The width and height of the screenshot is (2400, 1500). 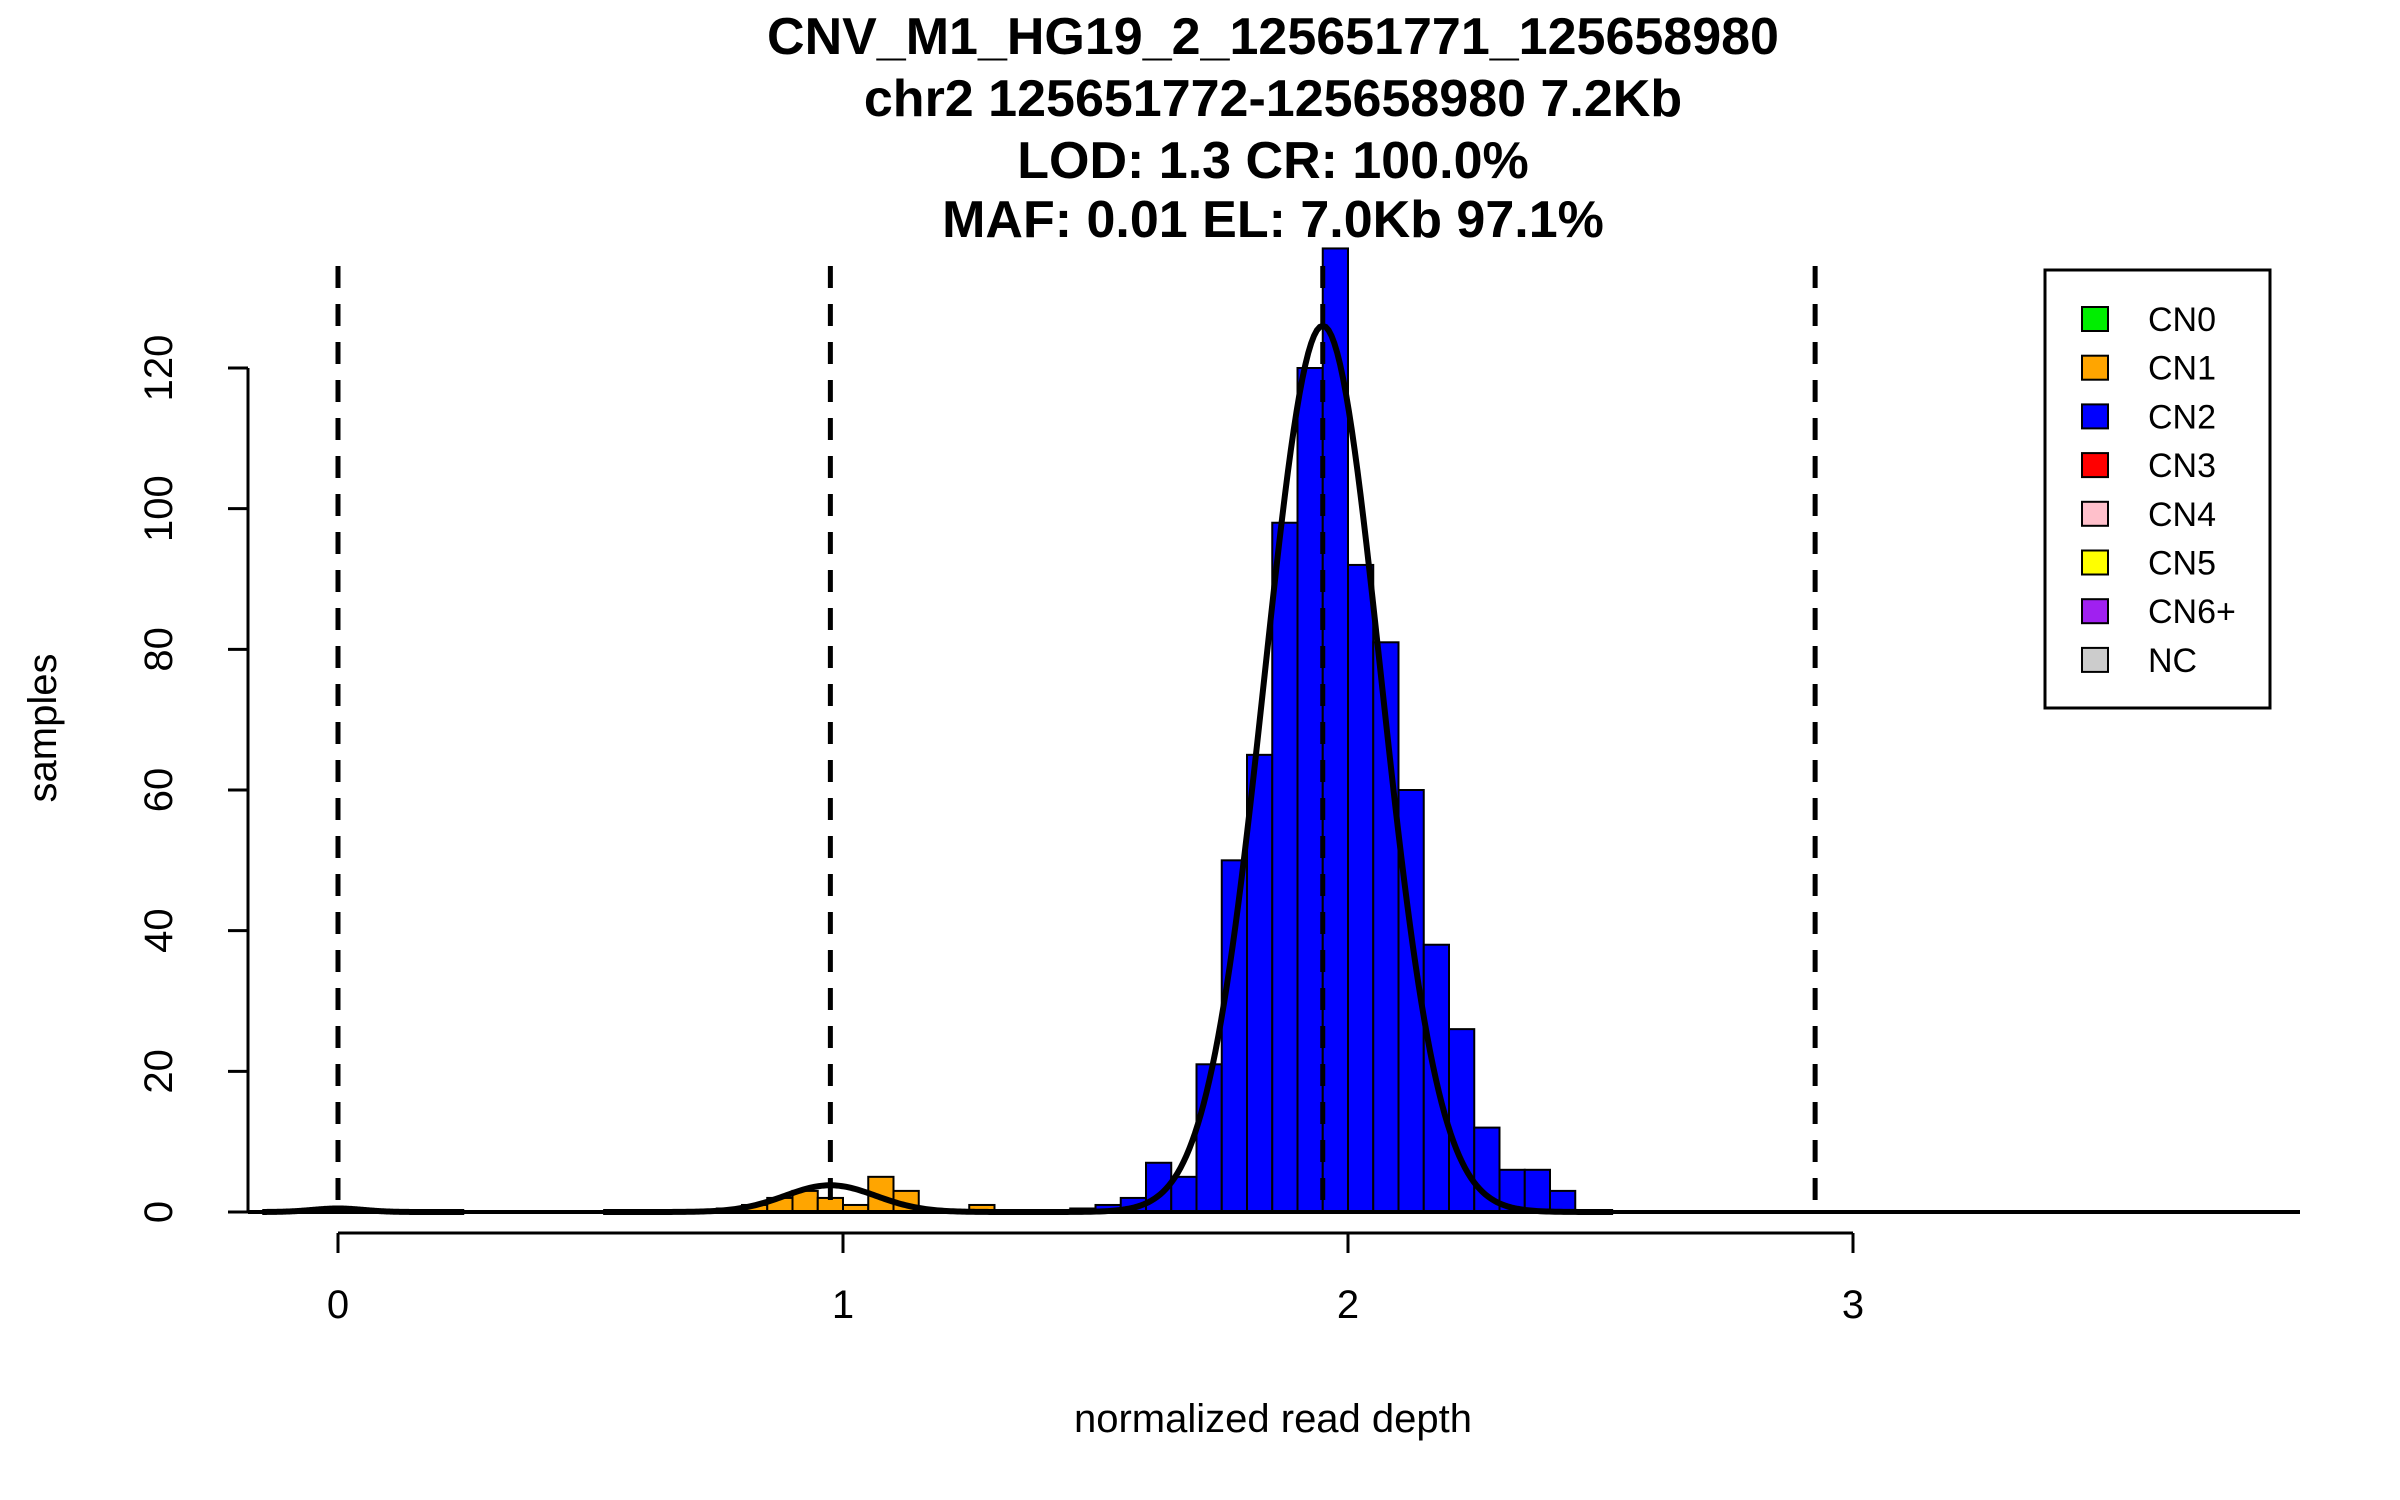 What do you see at coordinates (159, 649) in the screenshot?
I see `y-tick-label: 80` at bounding box center [159, 649].